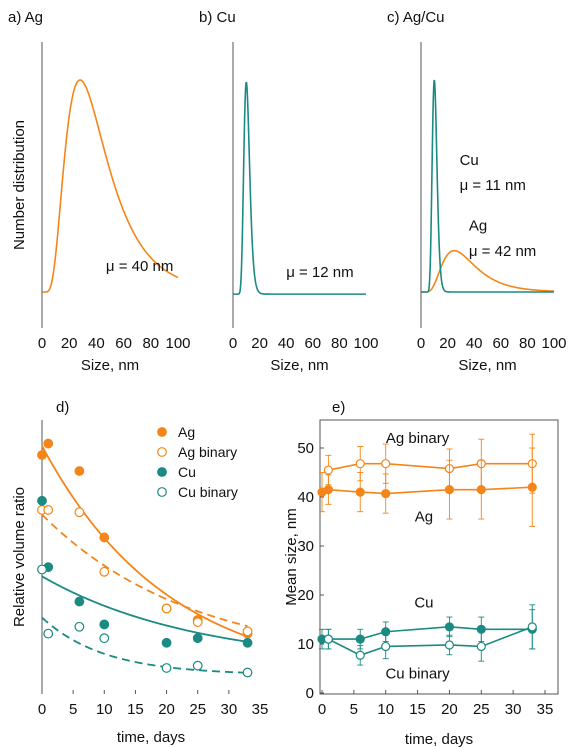 The image size is (568, 747). I want to click on y-tick-label: 40, so click(305, 497).